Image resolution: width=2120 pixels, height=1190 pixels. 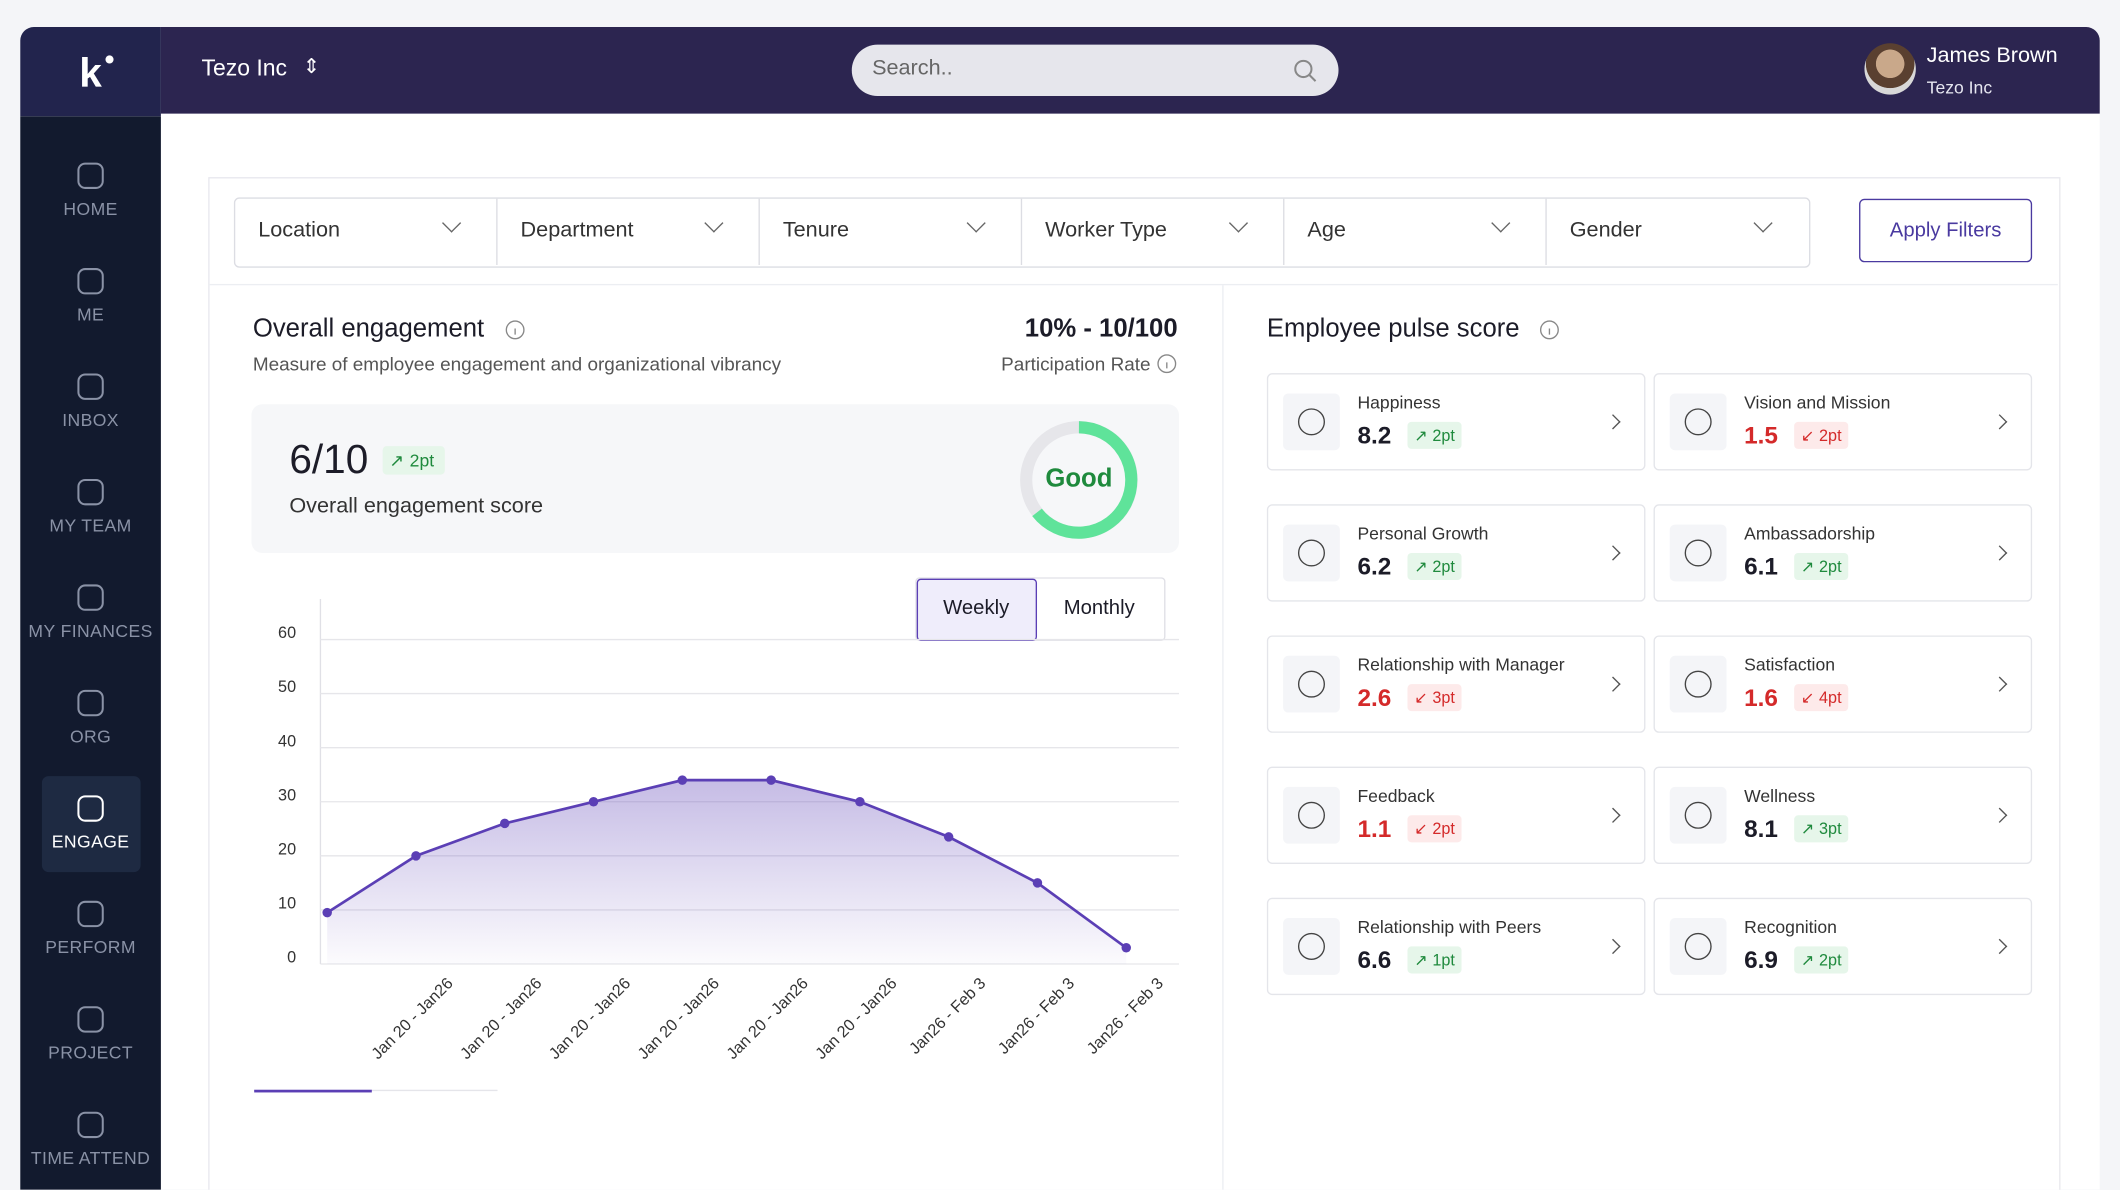 What do you see at coordinates (1605, 231) in the screenshot?
I see `filter-label: Gender` at bounding box center [1605, 231].